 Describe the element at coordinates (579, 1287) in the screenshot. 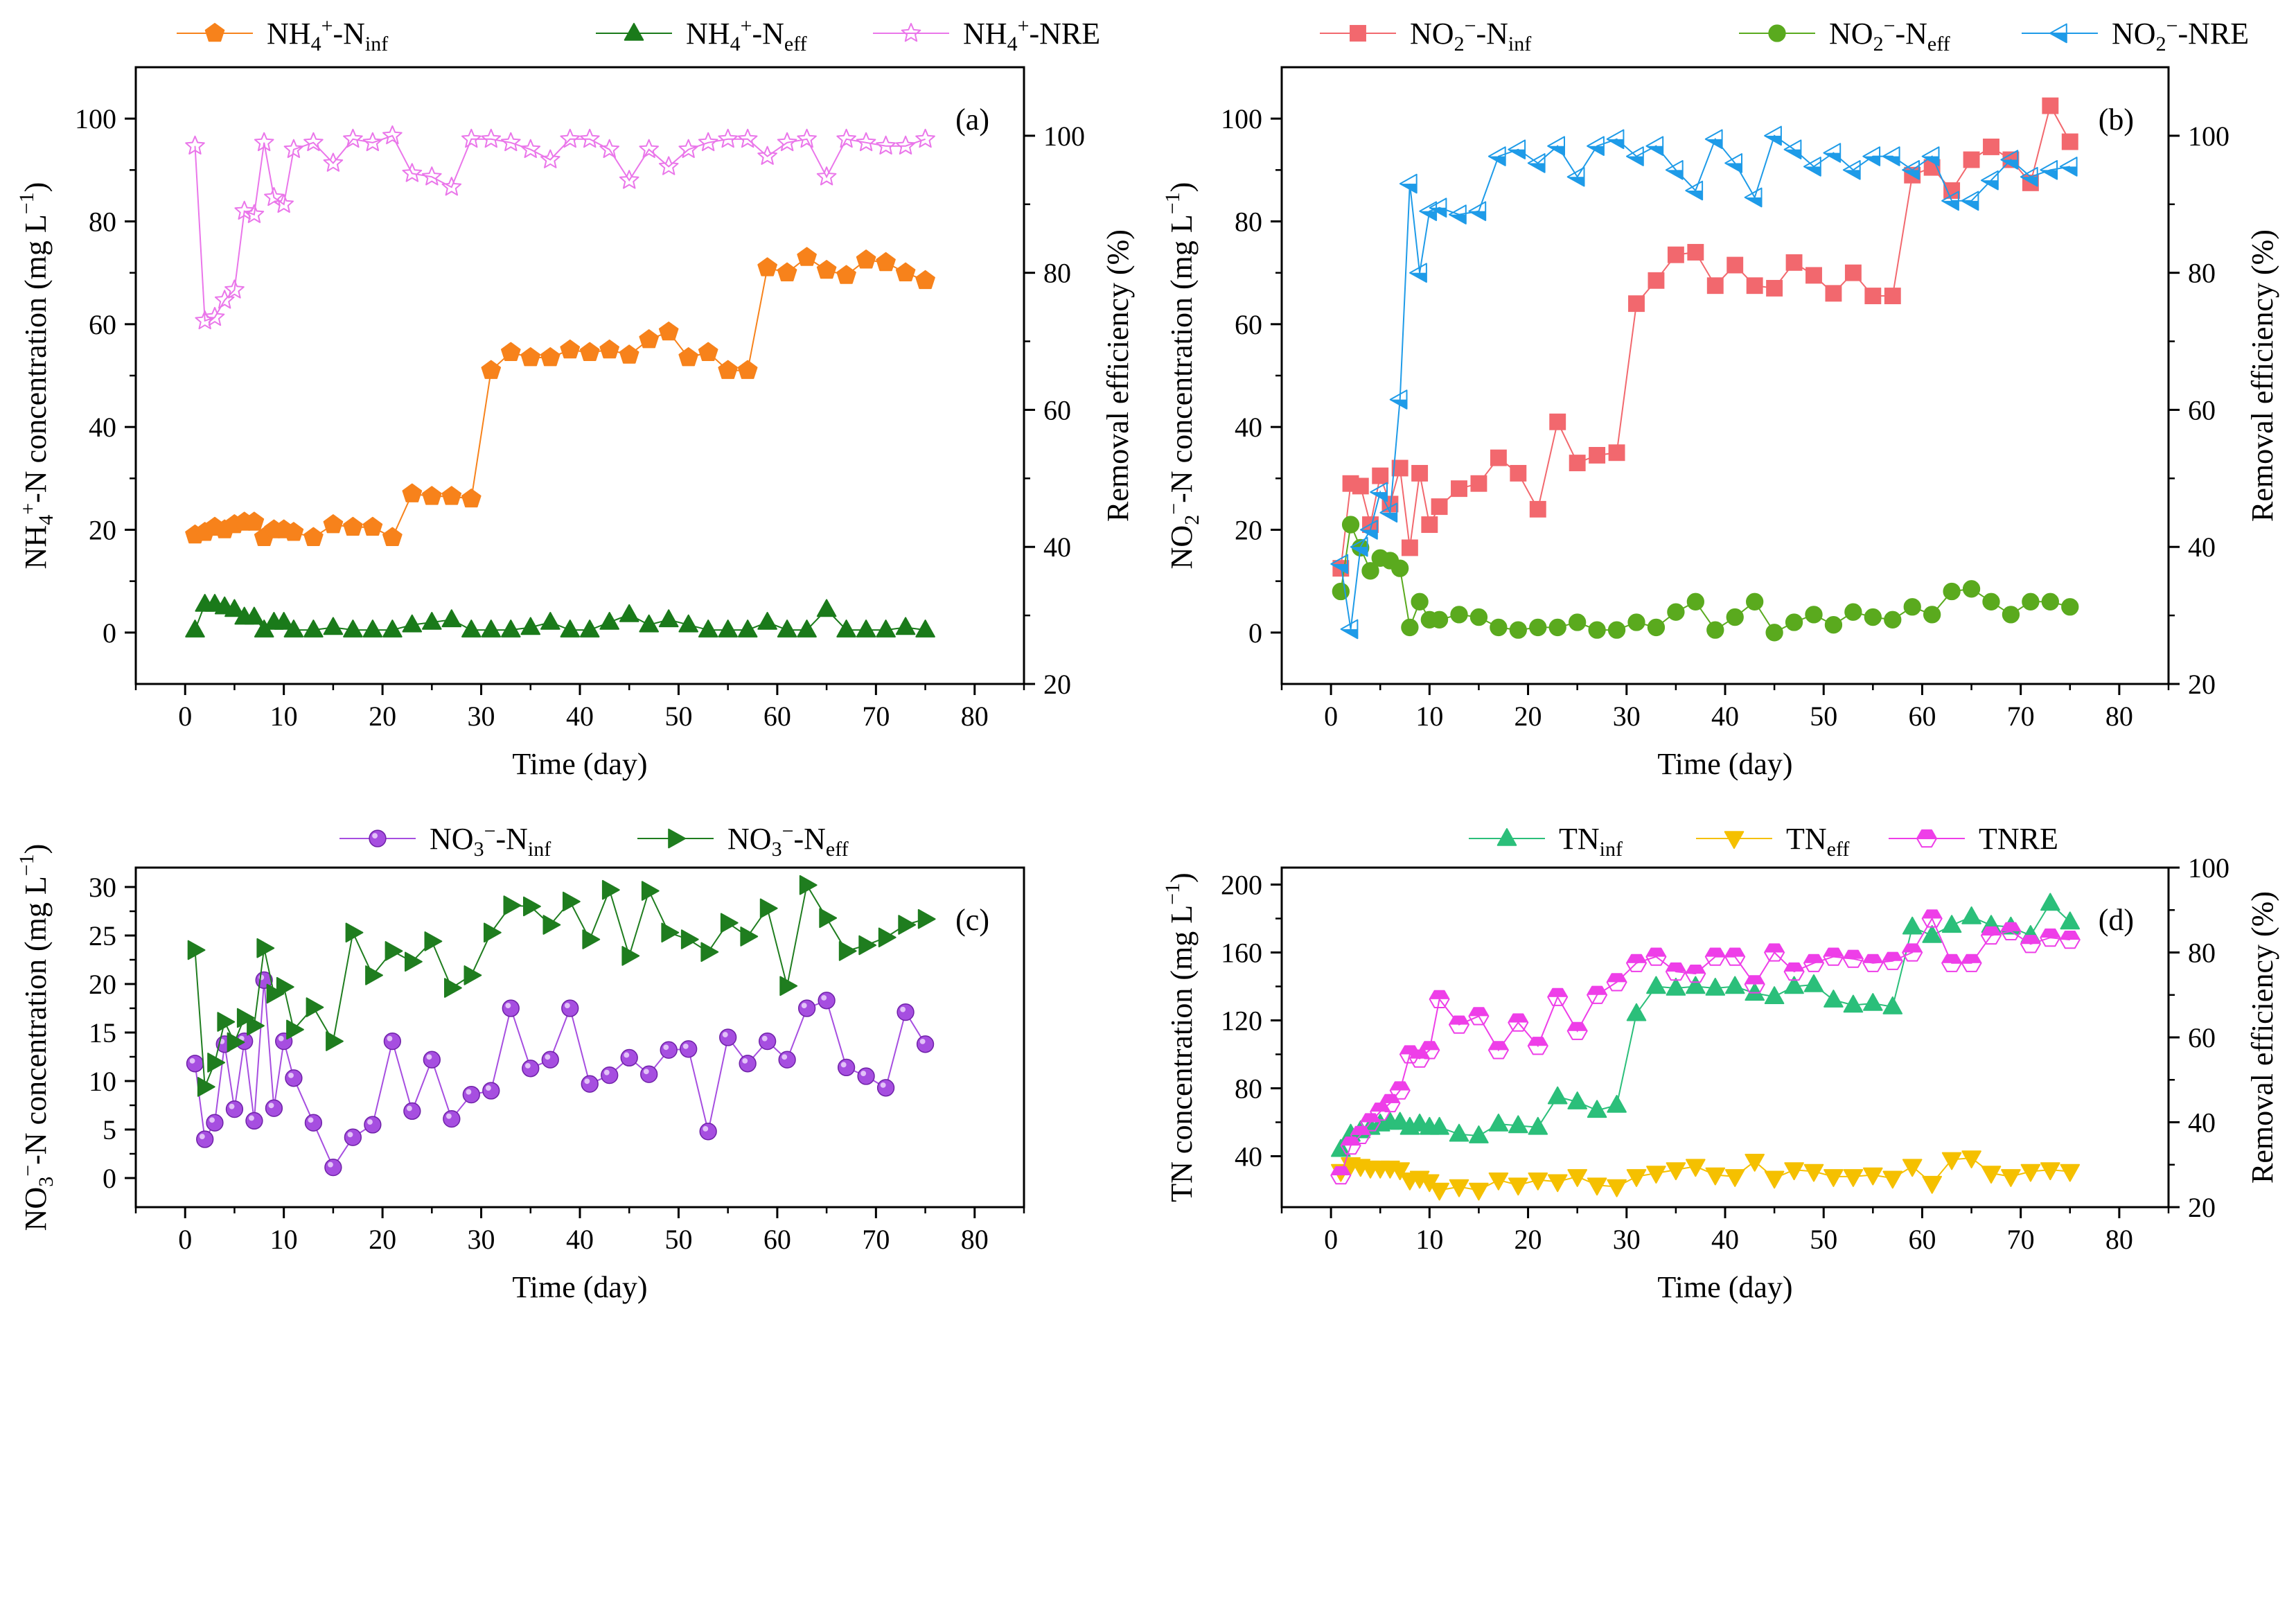

I see `x-axis-title: Time (day)` at that location.